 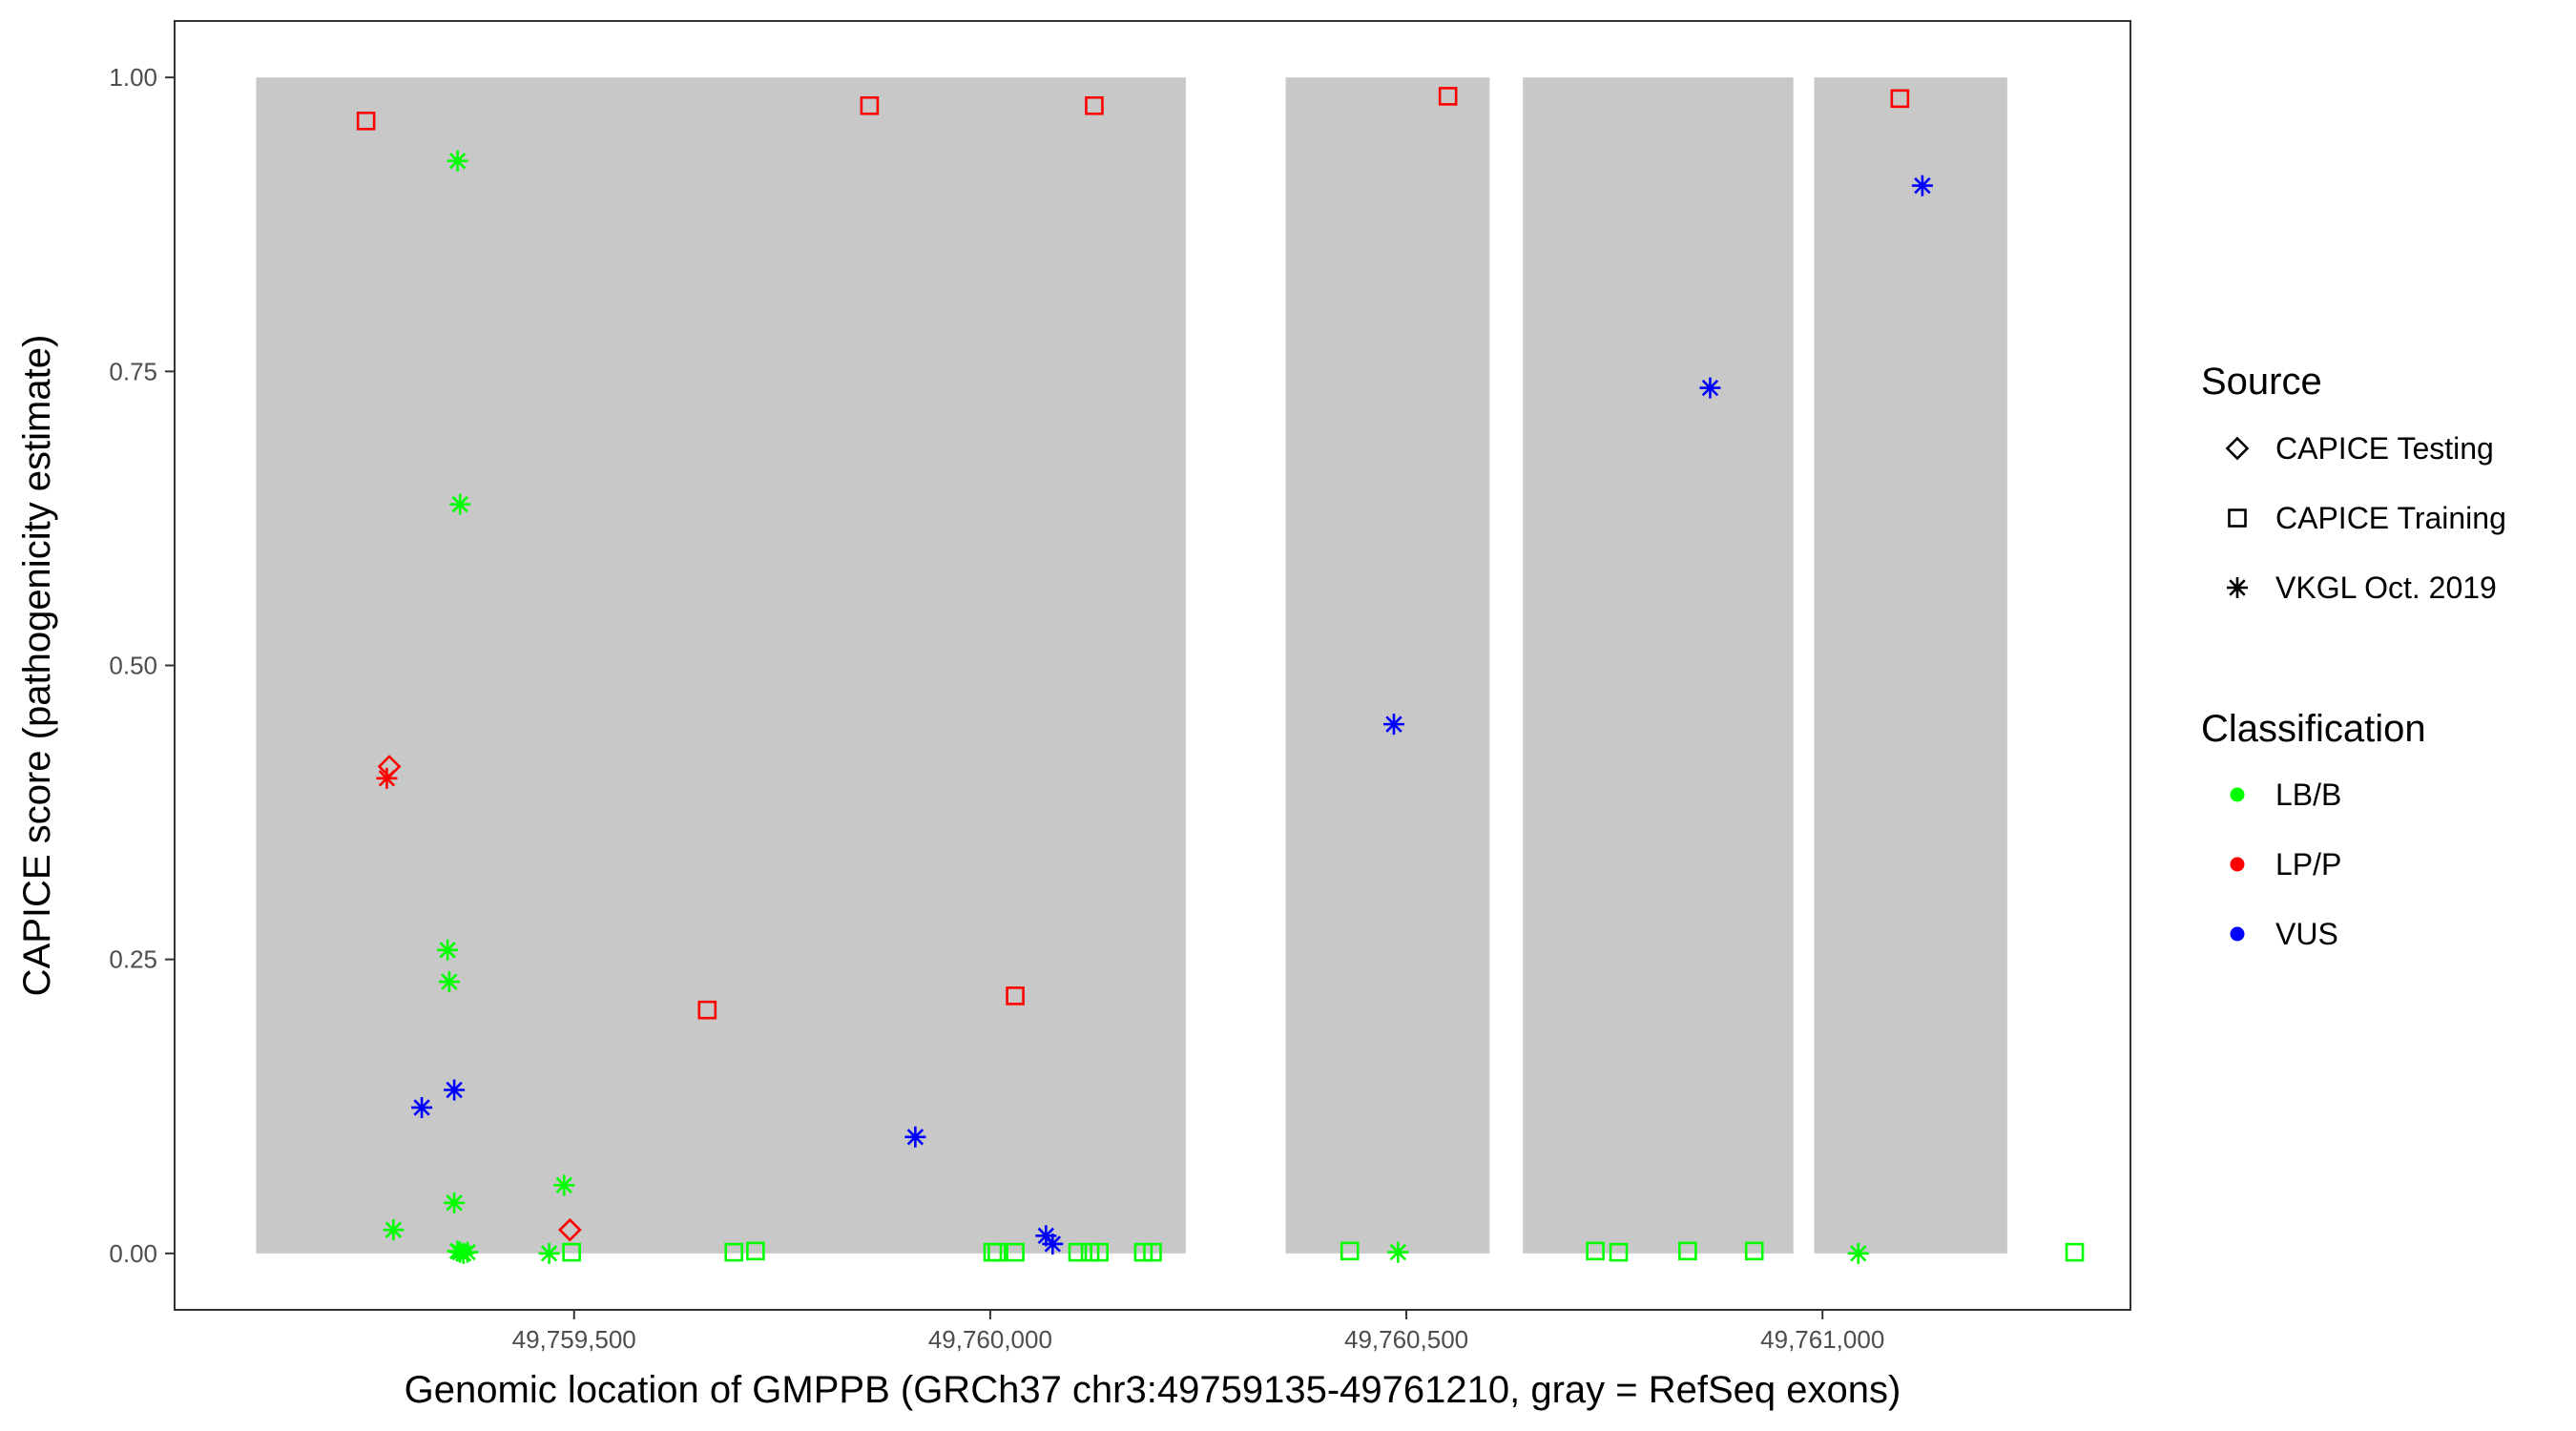 I want to click on legend-source-title: Source, so click(x=2261, y=382).